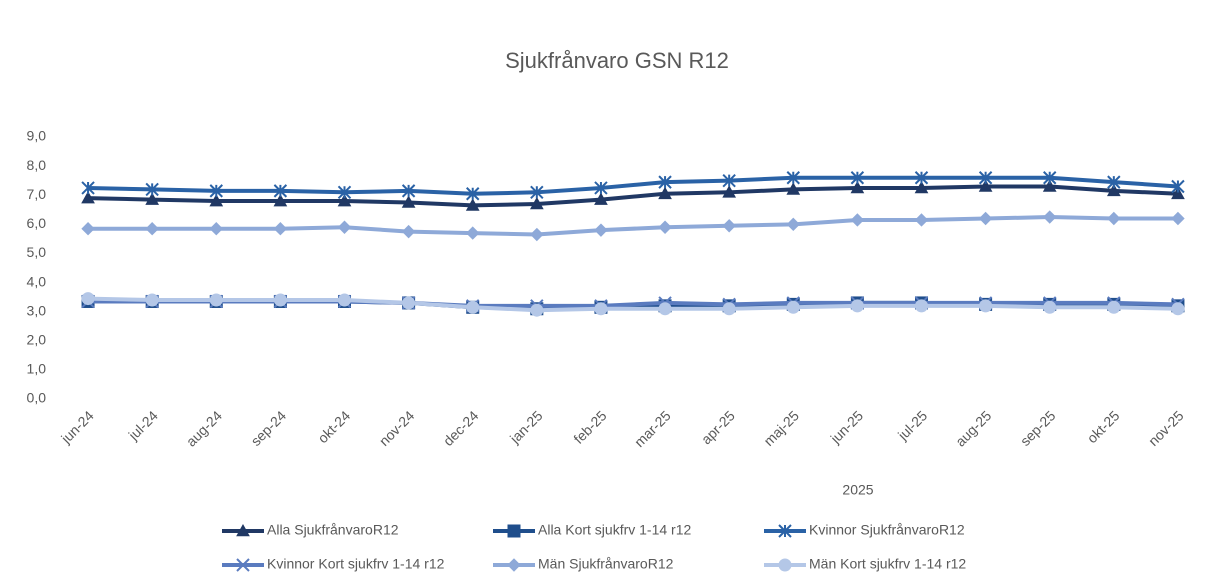 This screenshot has width=1210, height=579. Describe the element at coordinates (37, 281) in the screenshot. I see `y-tick-label: 4,0` at that location.